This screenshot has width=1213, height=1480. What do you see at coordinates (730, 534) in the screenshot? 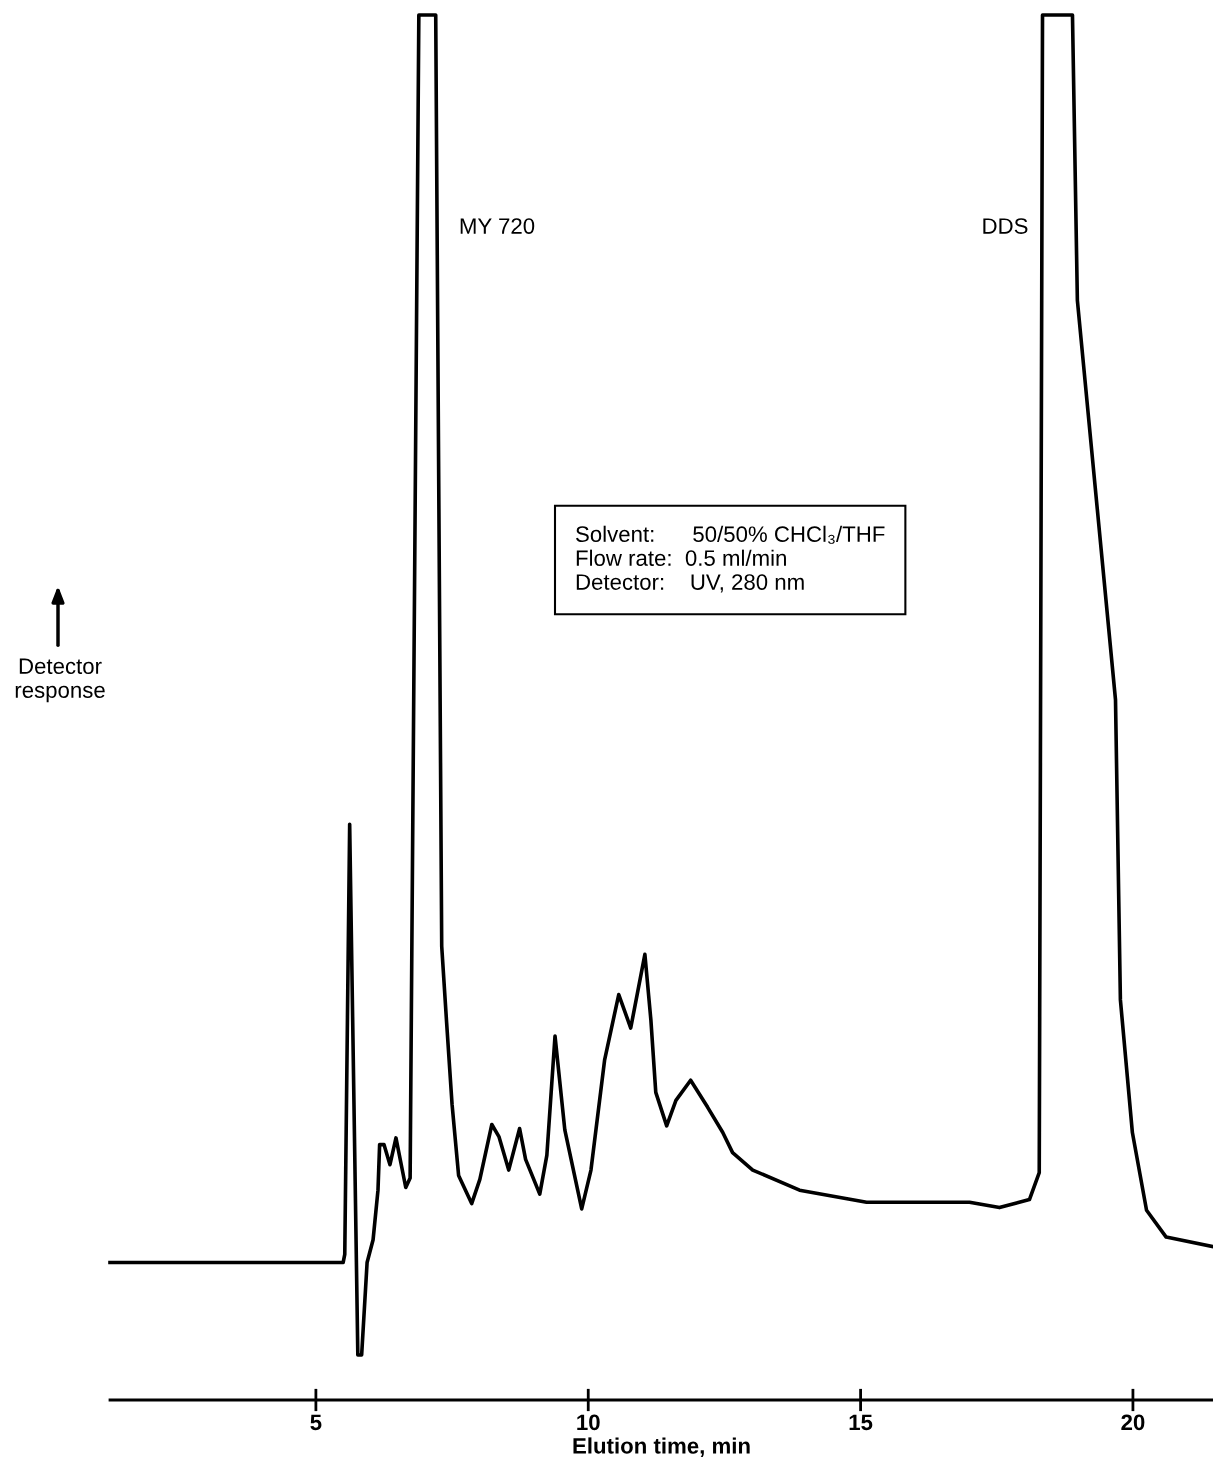
I see `annotation: Solvent: 50/50% CHCl₃/THF` at bounding box center [730, 534].